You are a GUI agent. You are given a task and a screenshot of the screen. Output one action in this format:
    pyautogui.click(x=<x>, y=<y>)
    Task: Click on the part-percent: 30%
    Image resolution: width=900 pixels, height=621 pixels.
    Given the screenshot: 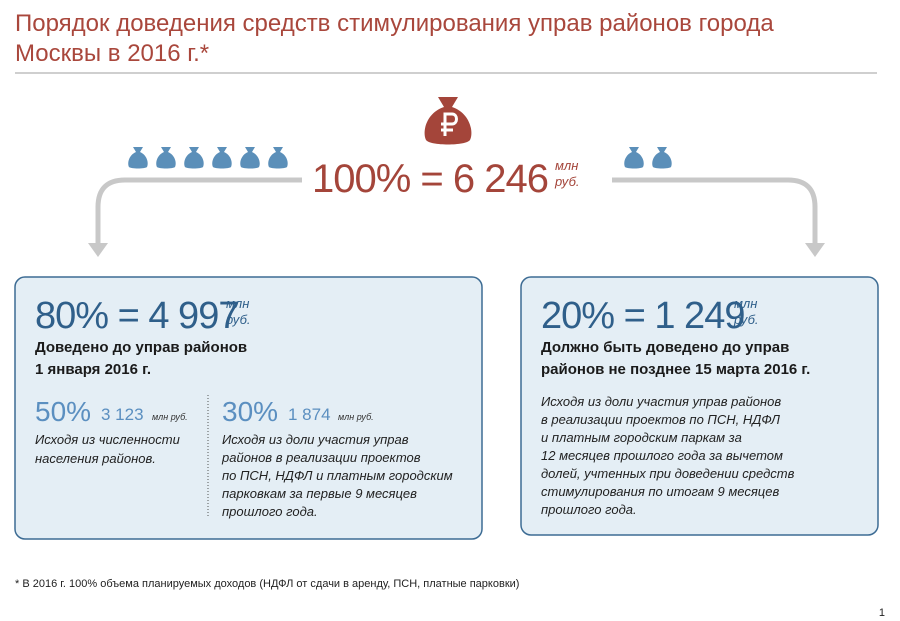 What is the action you would take?
    pyautogui.click(x=250, y=411)
    